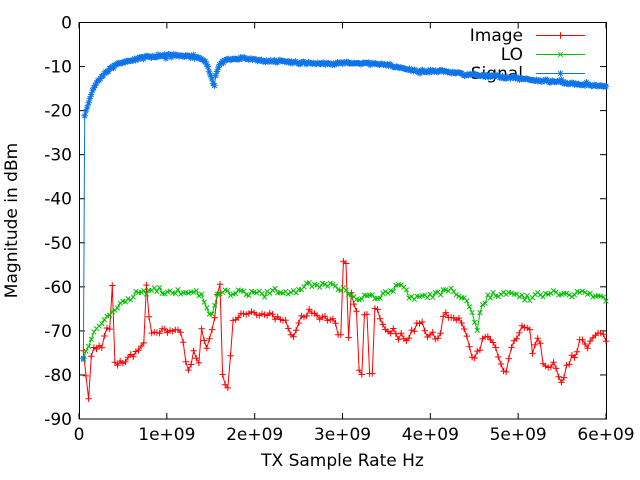  I want to click on legend-samples, so click(560, 54).